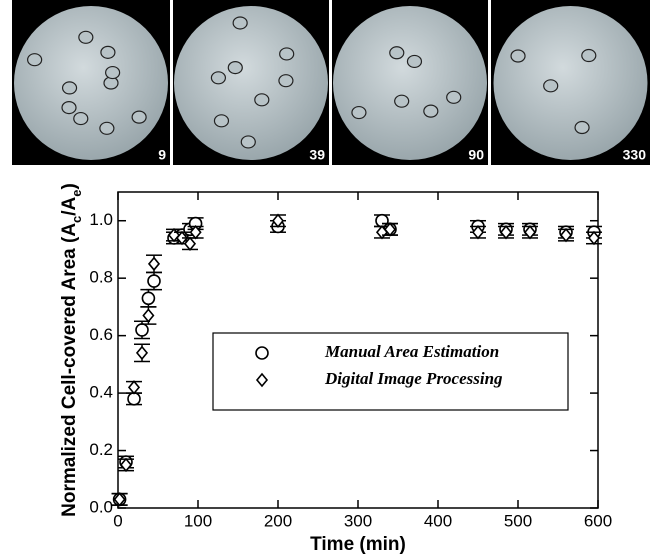 The image size is (655, 556). What do you see at coordinates (101, 392) in the screenshot?
I see `y-tick-label: 0.4` at bounding box center [101, 392].